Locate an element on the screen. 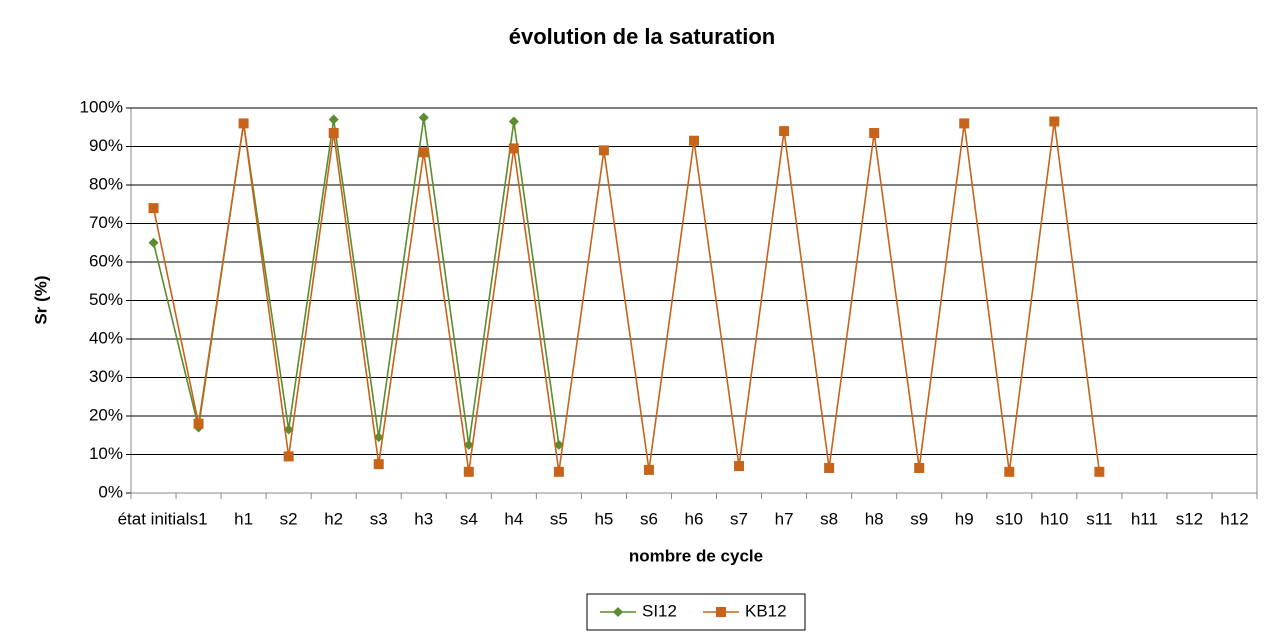  x-tick-label: h2 is located at coordinates (333, 518).